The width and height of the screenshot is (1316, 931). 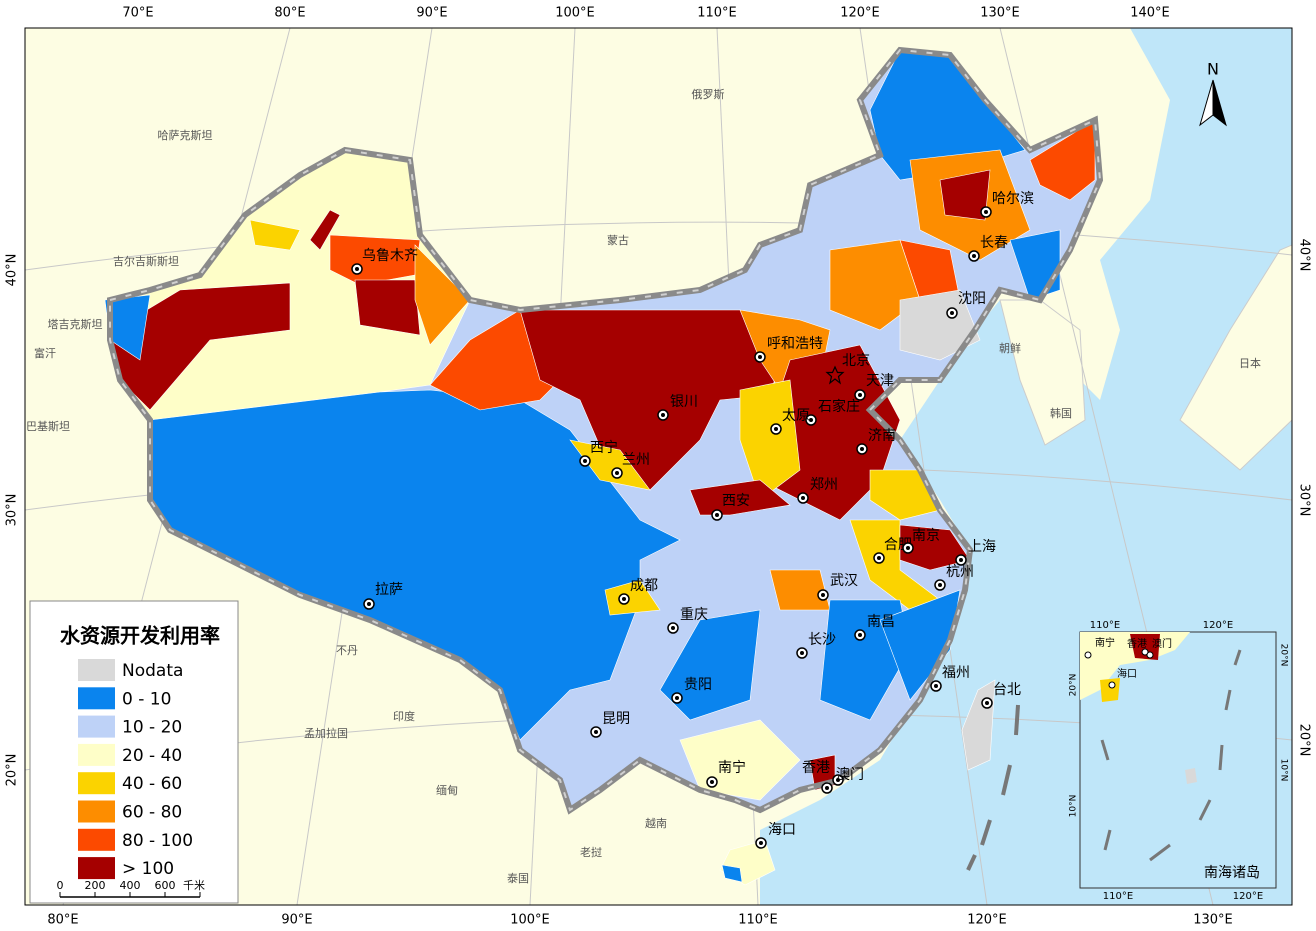 I want to click on country-label: 韩国, so click(x=1061, y=413).